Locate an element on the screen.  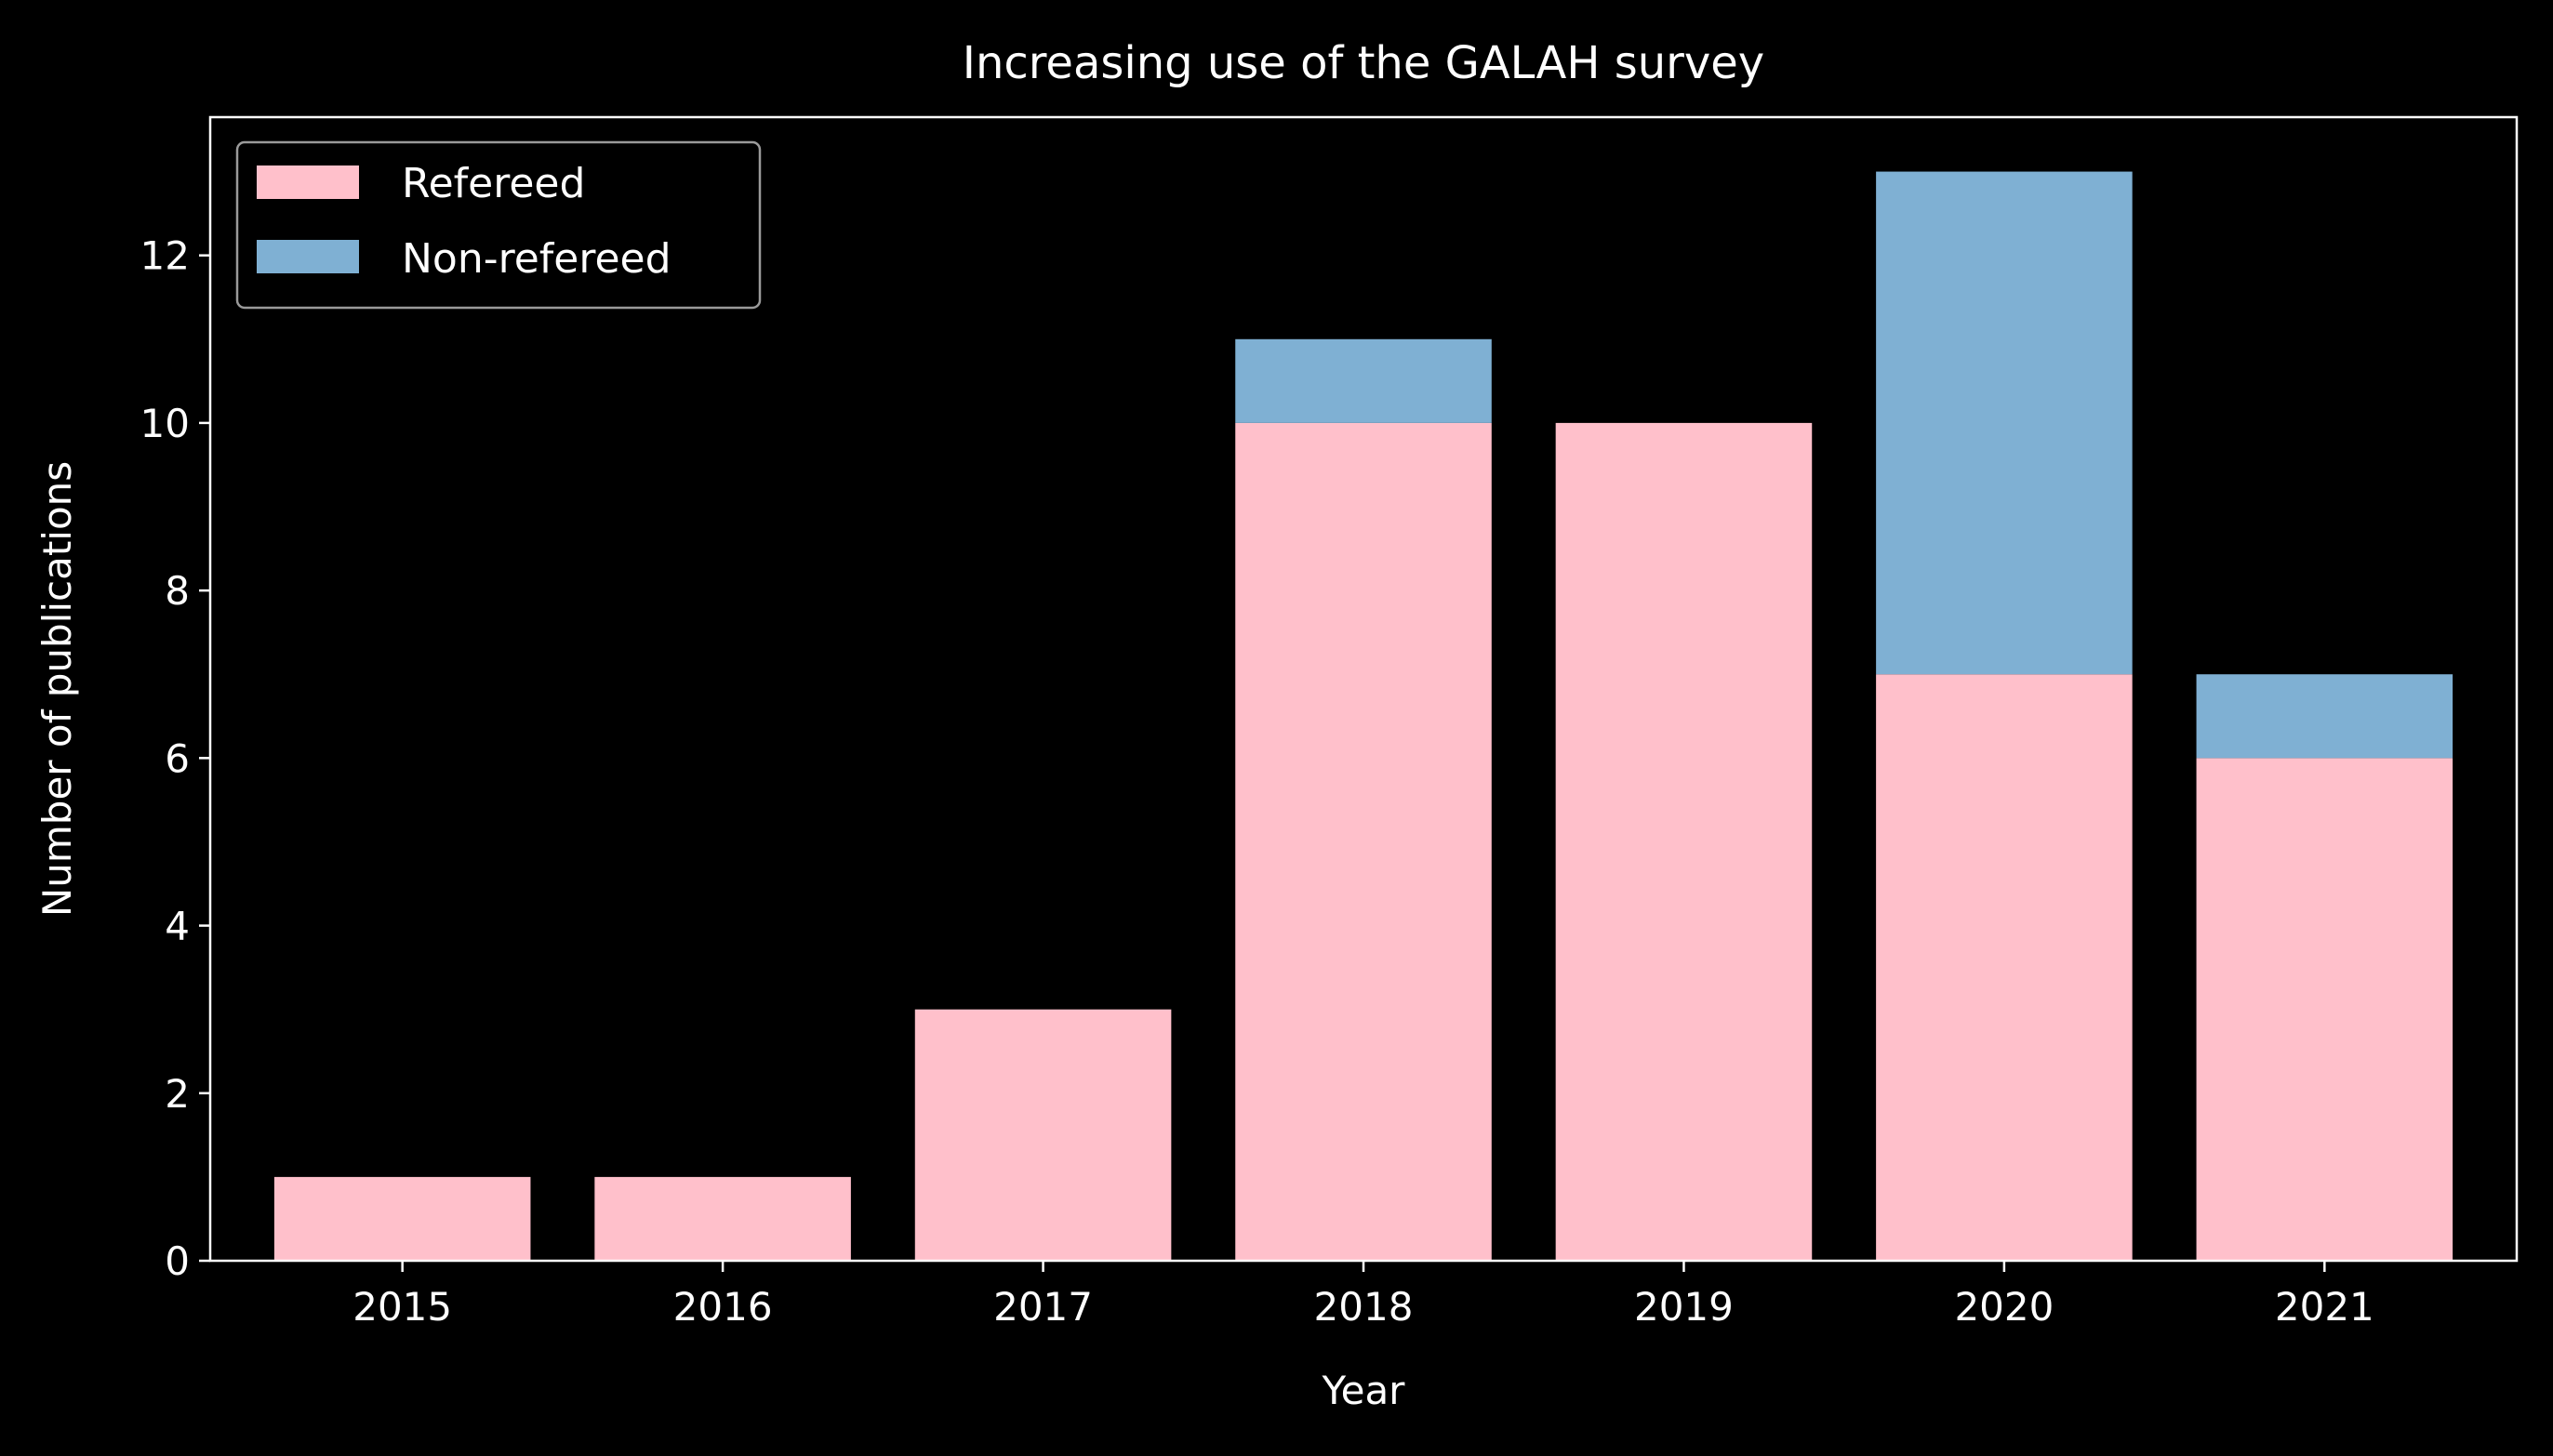
legend-box is located at coordinates (498, 225).